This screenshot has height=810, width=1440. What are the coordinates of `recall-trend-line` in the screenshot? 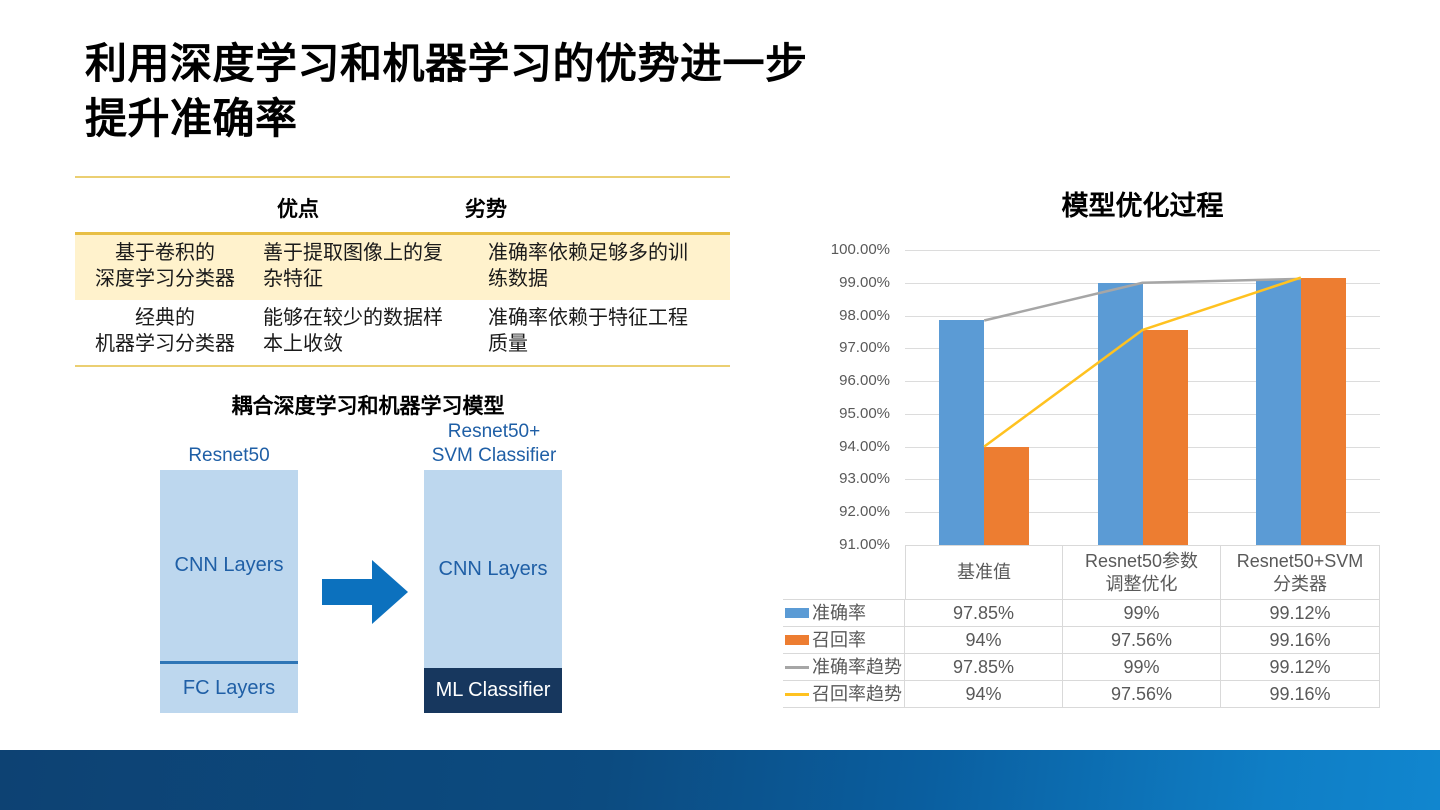 It's located at (1142, 362).